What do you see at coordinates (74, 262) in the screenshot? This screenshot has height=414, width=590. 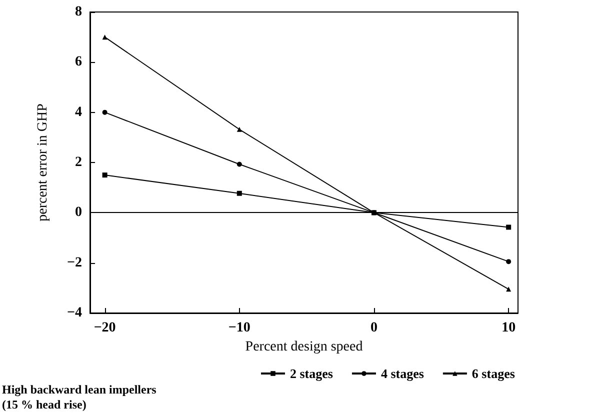 I see `y-tick-label: −2` at bounding box center [74, 262].